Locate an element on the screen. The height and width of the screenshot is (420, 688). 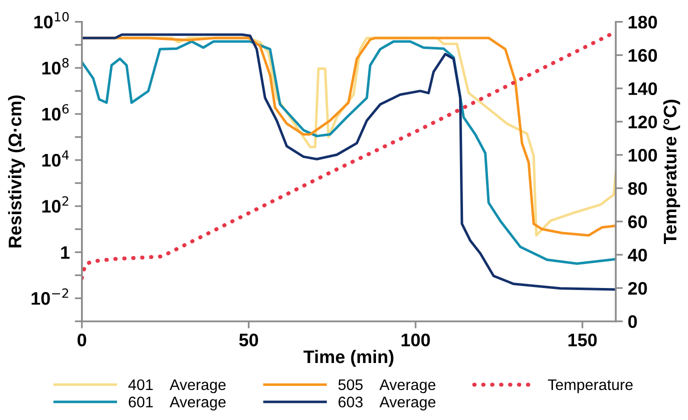
legend-label: 505 Average is located at coordinates (387, 386).